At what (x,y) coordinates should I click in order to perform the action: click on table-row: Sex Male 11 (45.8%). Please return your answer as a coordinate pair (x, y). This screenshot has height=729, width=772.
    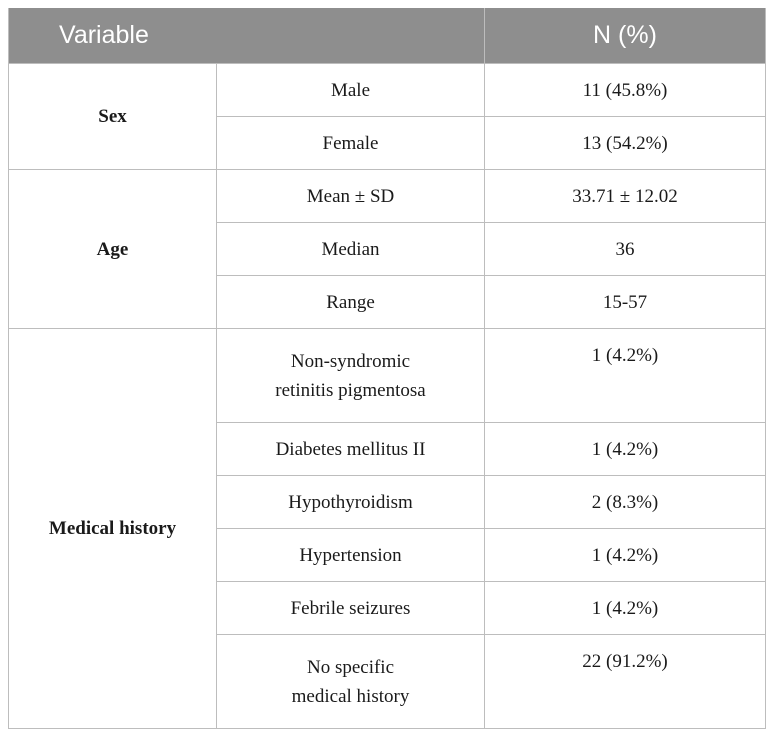
    Looking at the image, I should click on (387, 116).